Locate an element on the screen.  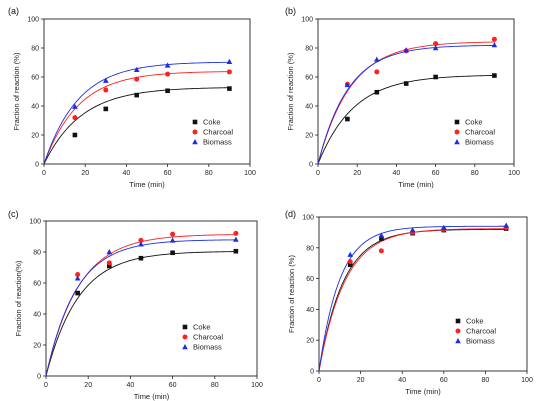
panel-label: (c) is located at coordinates (13, 214).